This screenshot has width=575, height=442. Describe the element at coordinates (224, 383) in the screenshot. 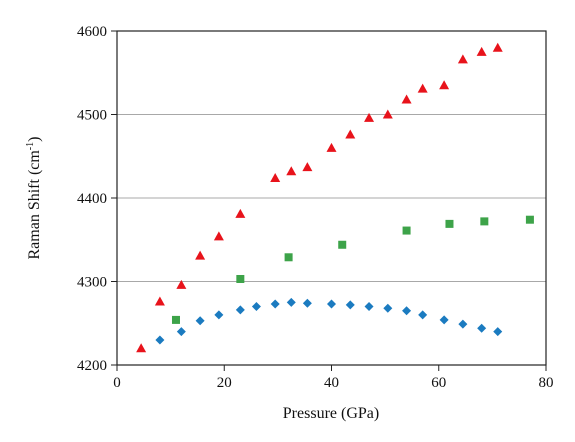

I see `x-tick-label: 20` at that location.